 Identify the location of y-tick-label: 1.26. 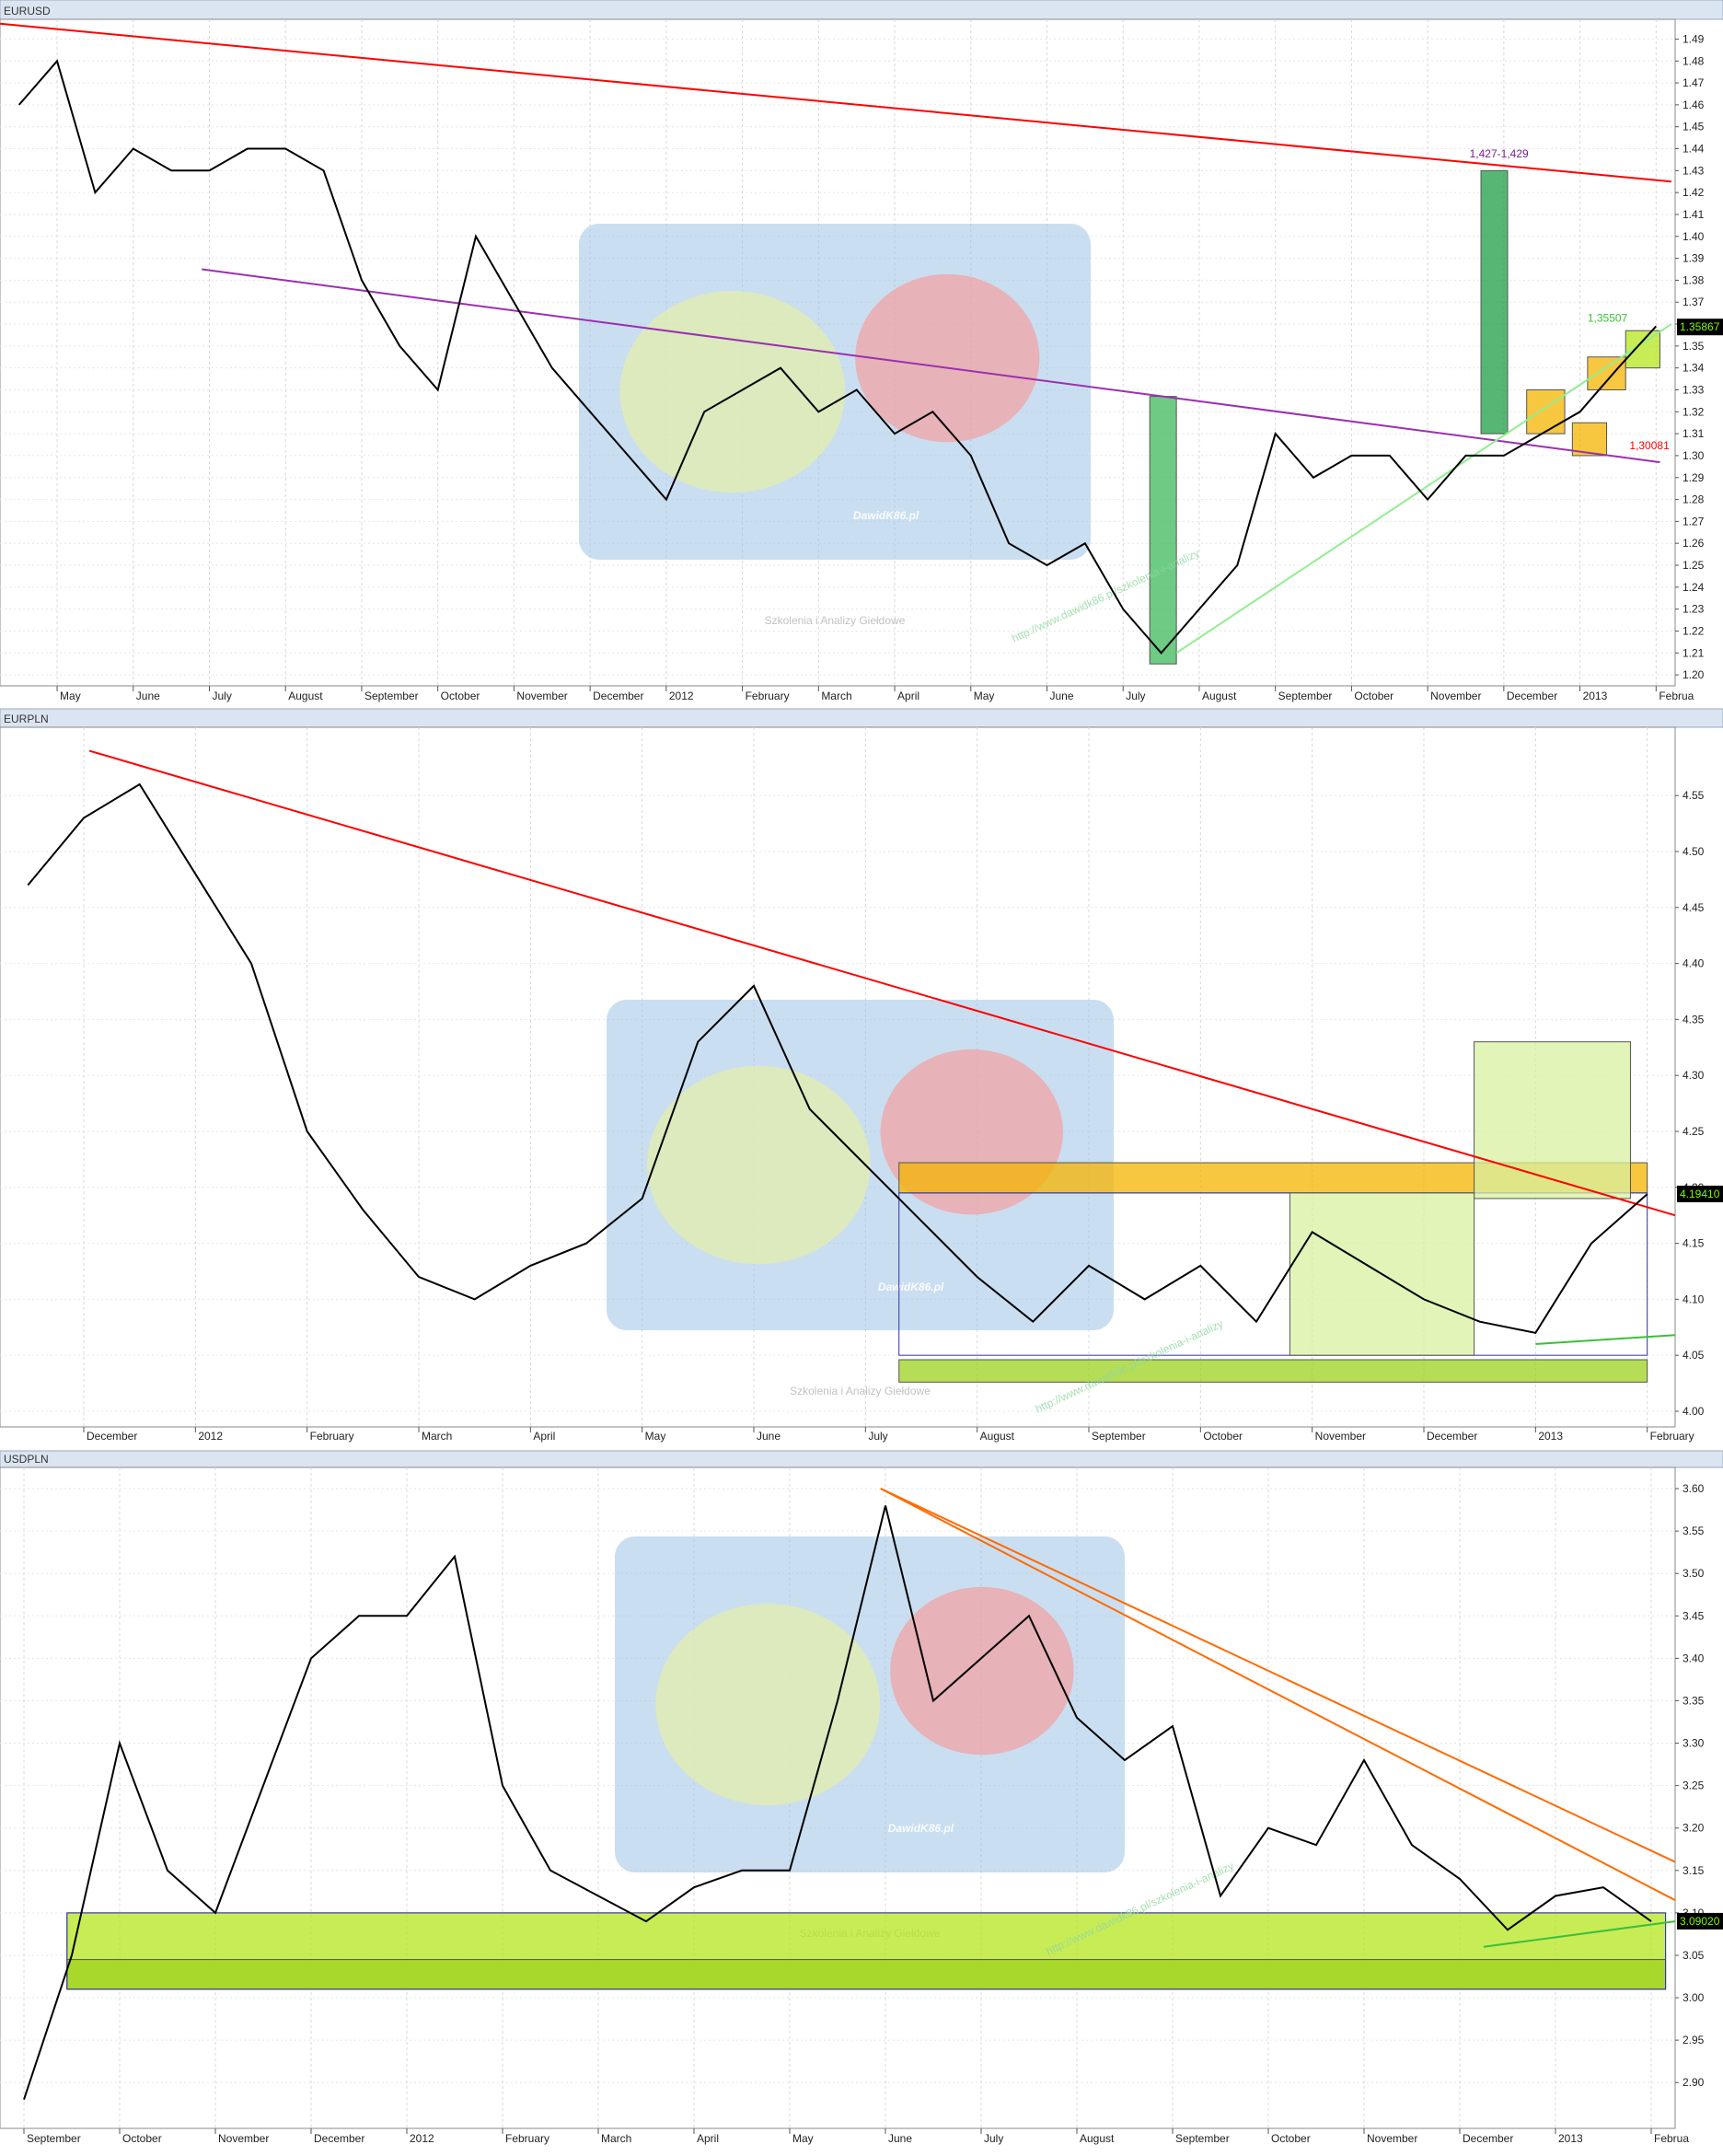
(1694, 543).